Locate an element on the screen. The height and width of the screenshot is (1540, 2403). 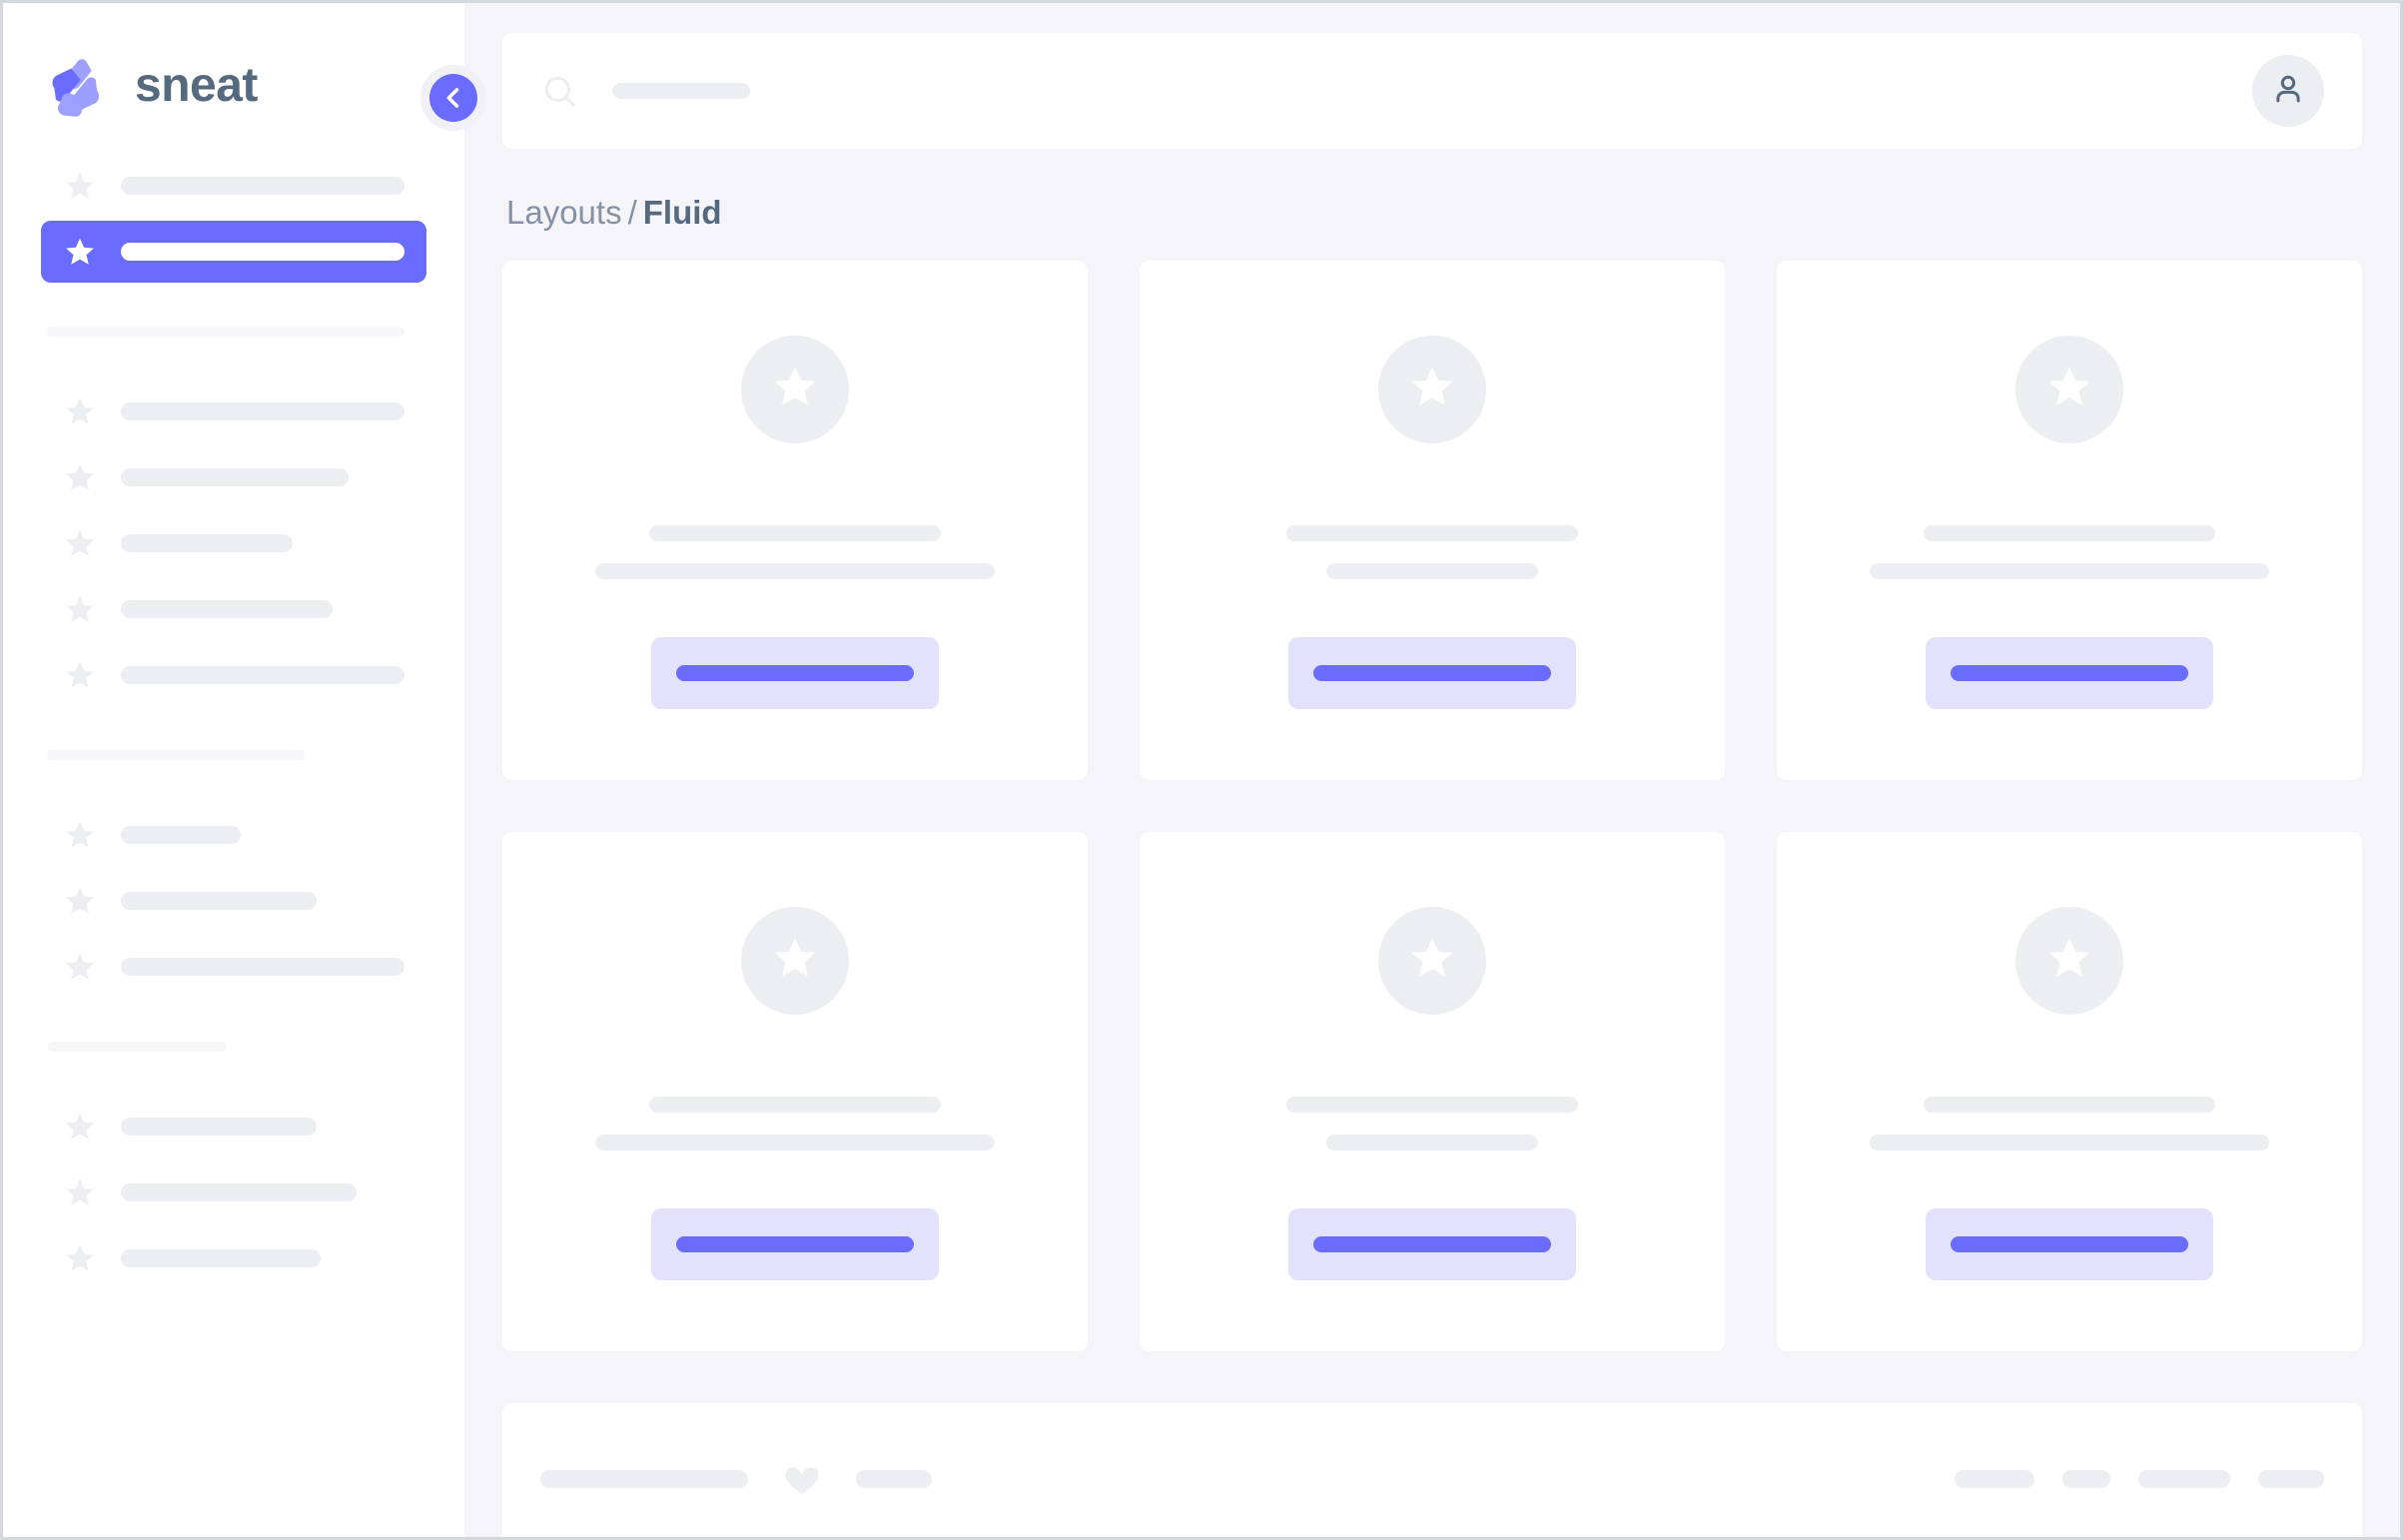
sidebar-collapse-toggle is located at coordinates (453, 98).